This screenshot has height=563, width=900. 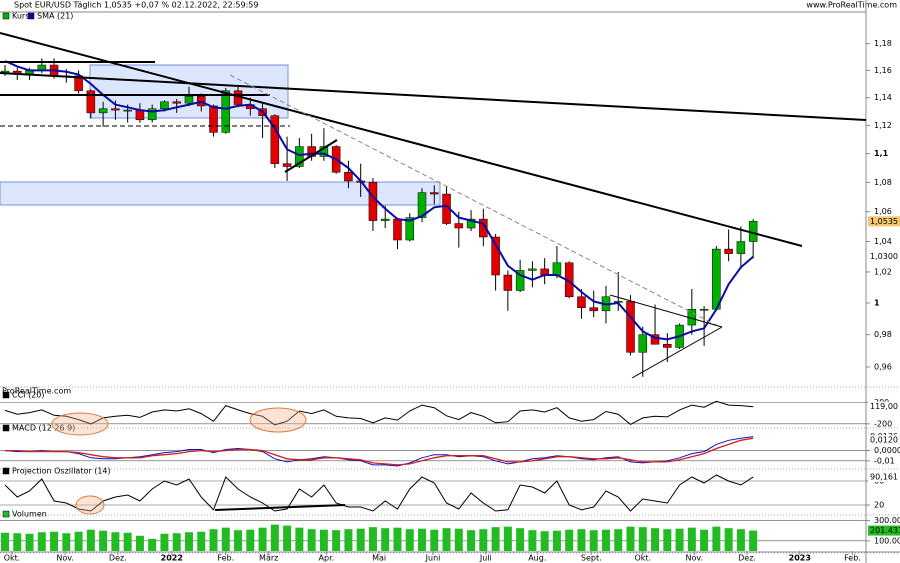 I want to click on legend-label: Volumen, so click(x=29, y=514).